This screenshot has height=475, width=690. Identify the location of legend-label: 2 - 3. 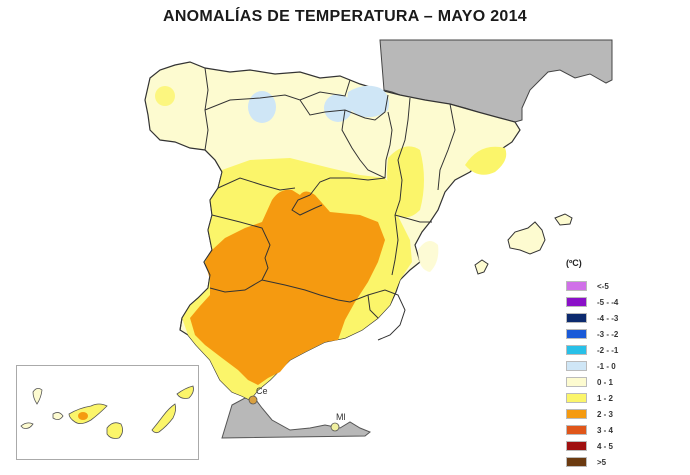
(605, 414).